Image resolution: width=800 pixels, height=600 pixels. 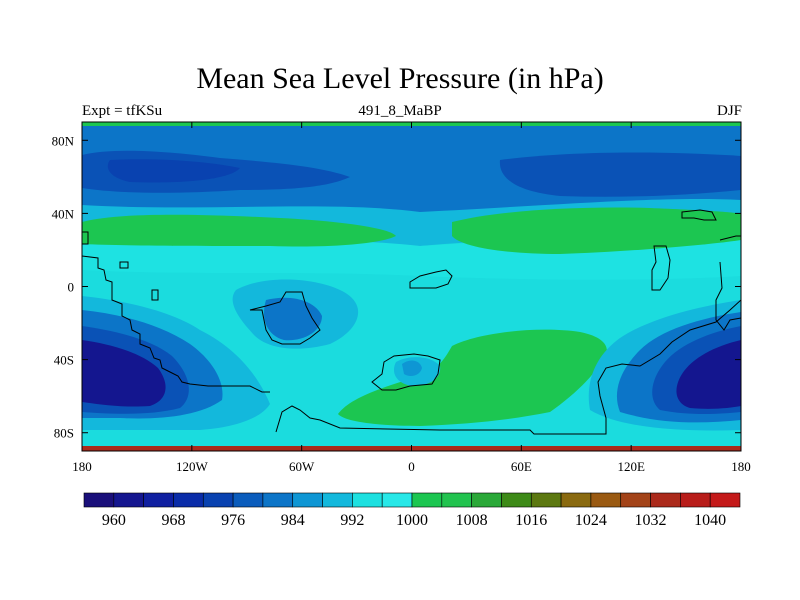 What do you see at coordinates (293, 520) in the screenshot?
I see `colorbar-label: 984` at bounding box center [293, 520].